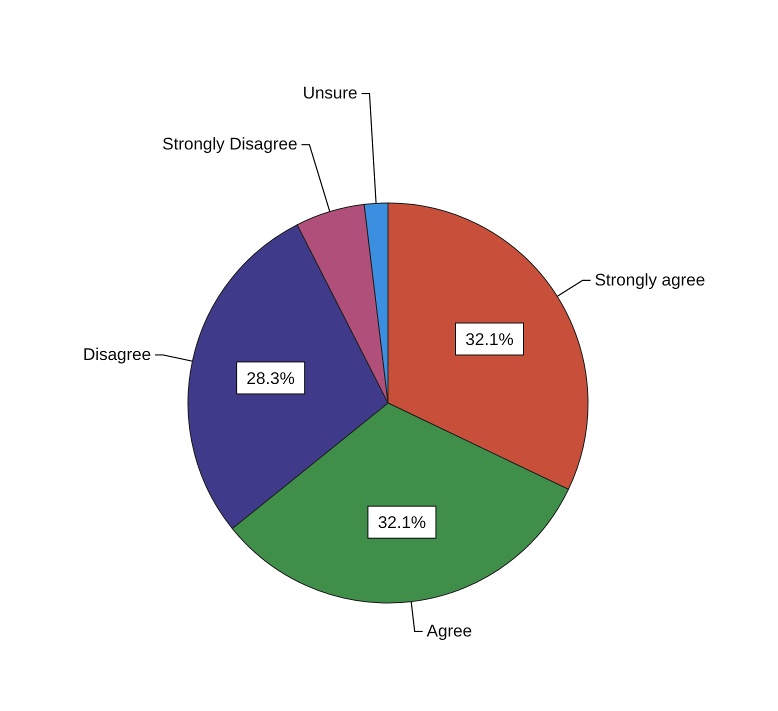  What do you see at coordinates (230, 144) in the screenshot?
I see `slice-label: Strongly Disagree` at bounding box center [230, 144].